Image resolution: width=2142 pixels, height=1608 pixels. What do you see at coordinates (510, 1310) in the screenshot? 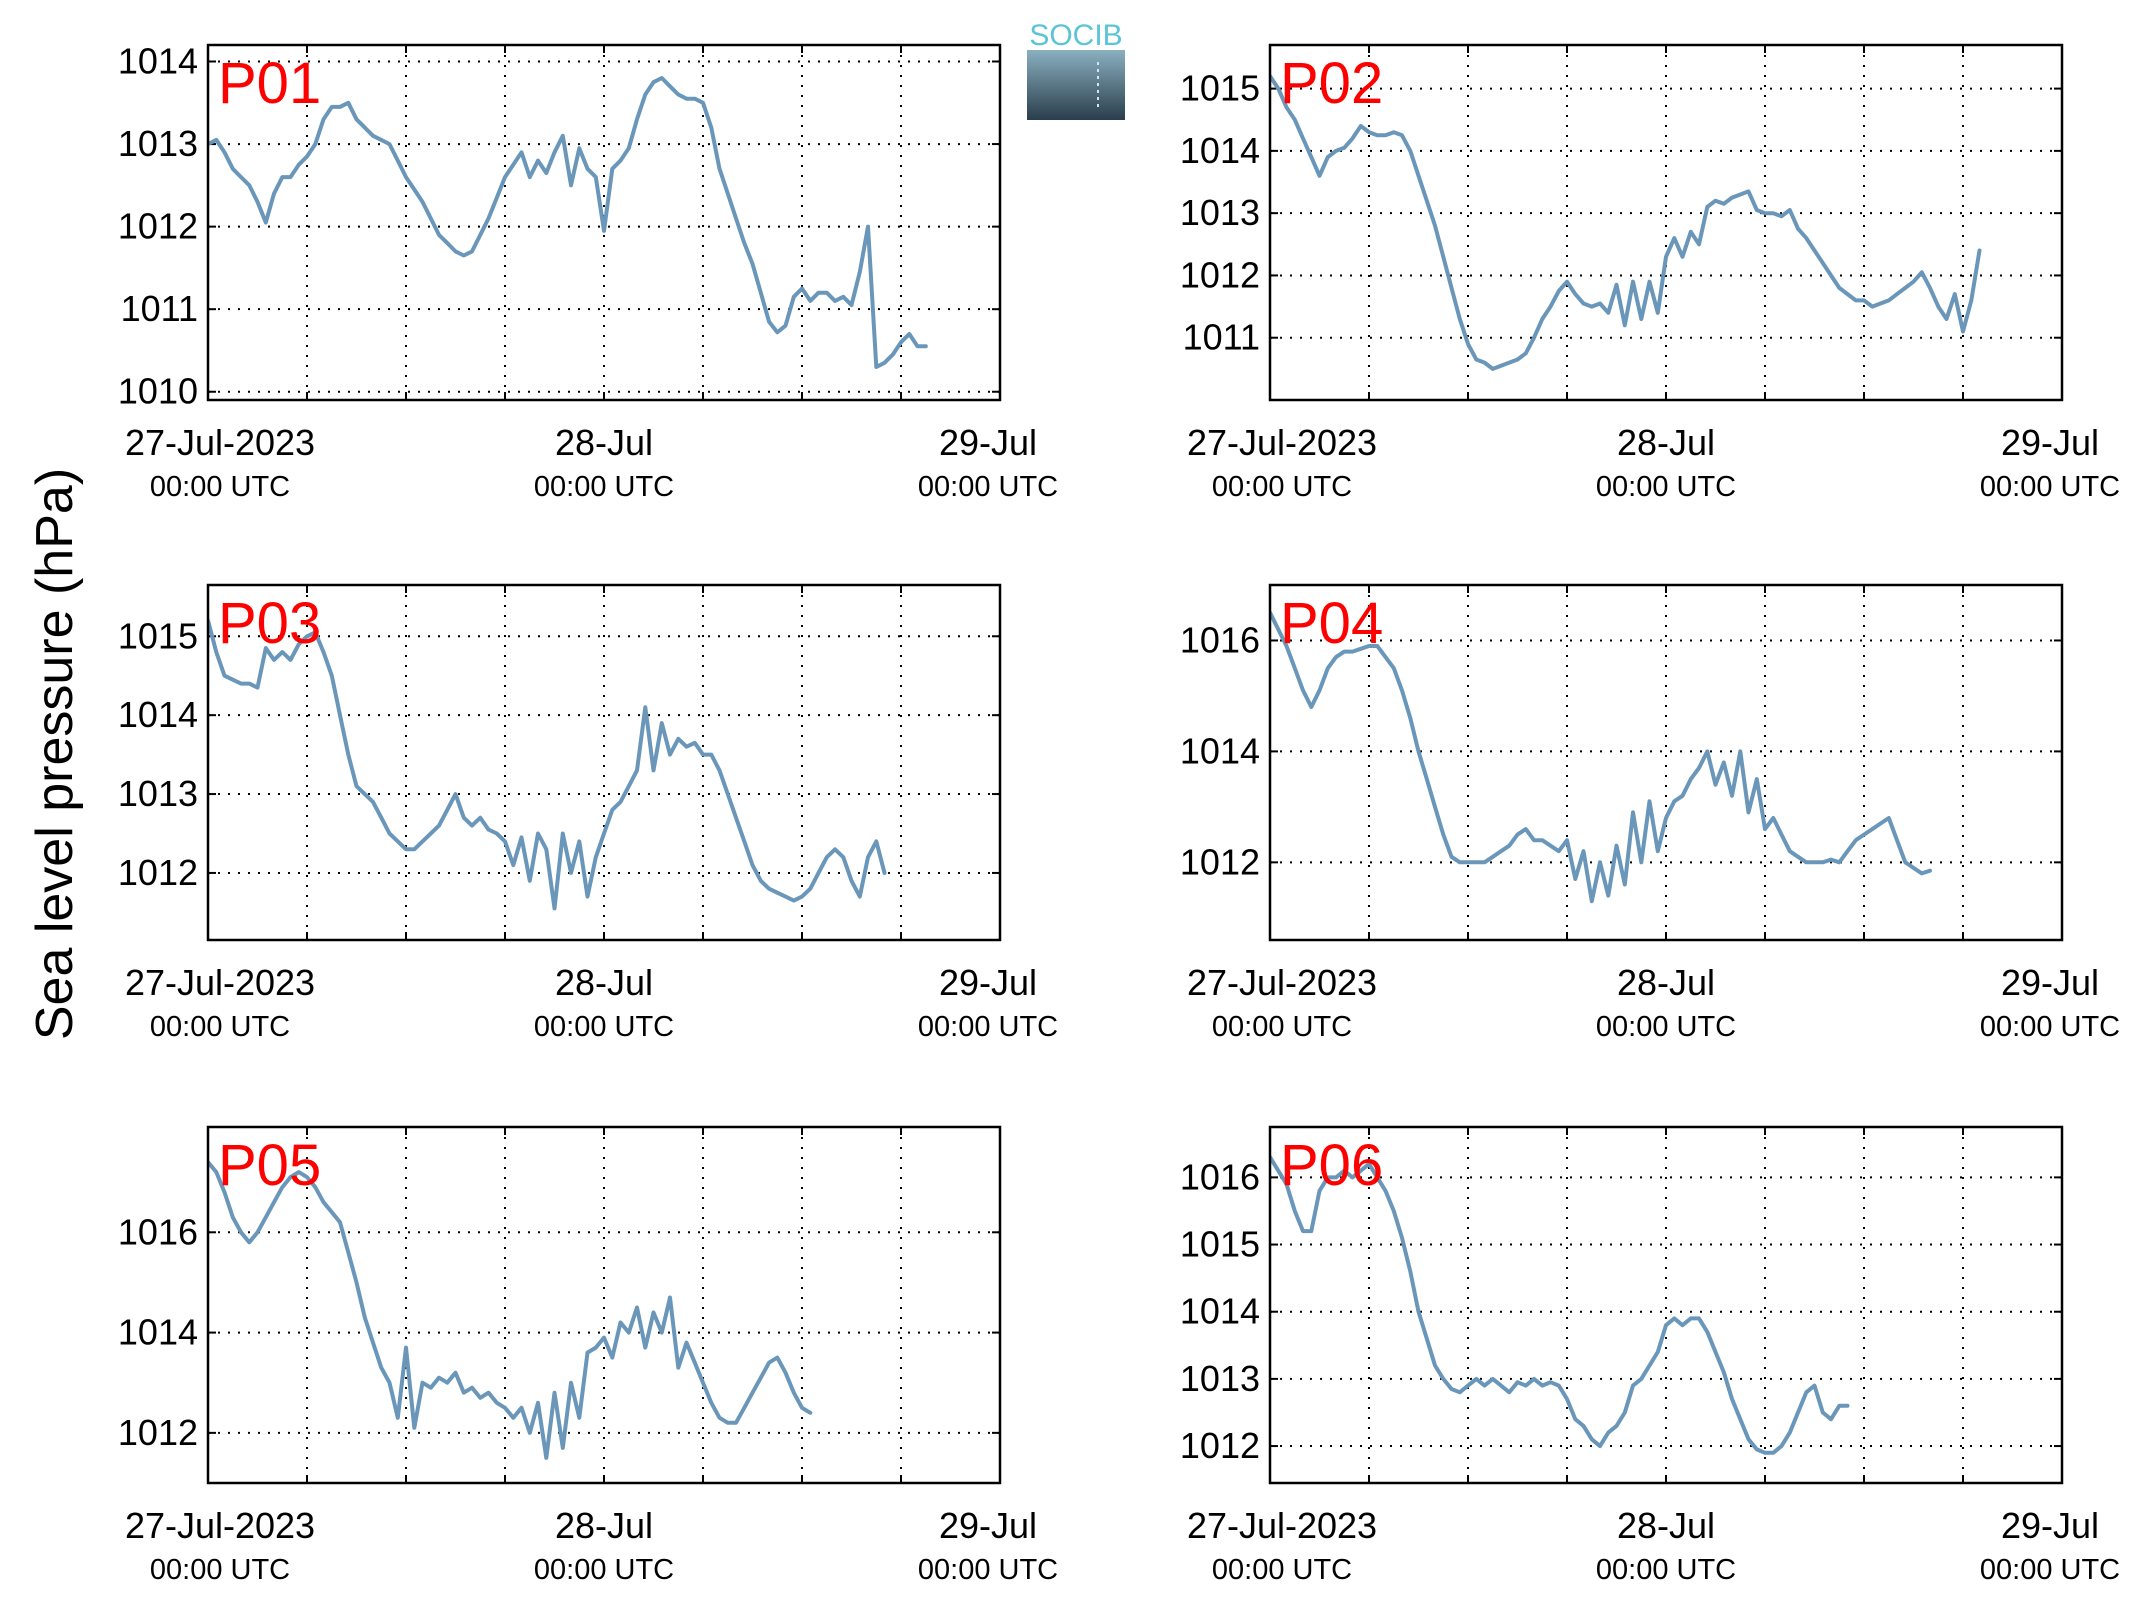
I see `series-line-p05` at bounding box center [510, 1310].